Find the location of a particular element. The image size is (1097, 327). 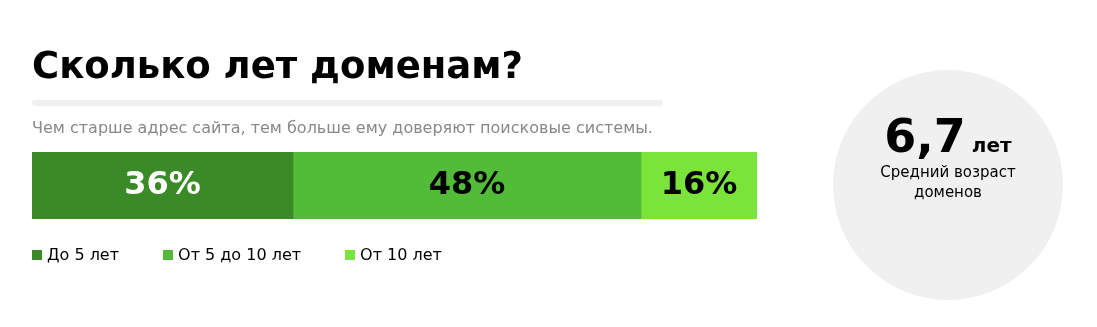

data-label: 36% is located at coordinates (162, 182).